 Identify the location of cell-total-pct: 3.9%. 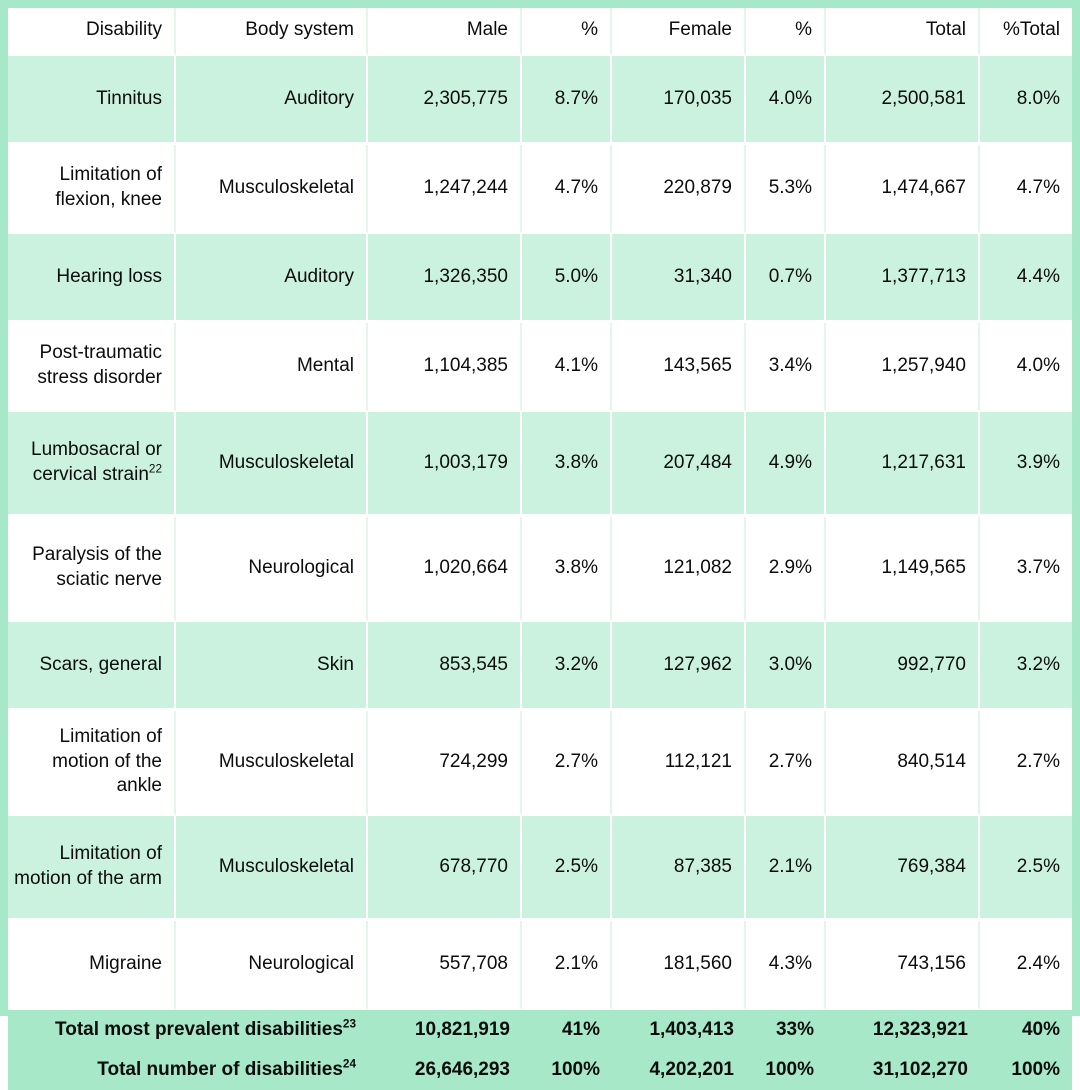
(1026, 464).